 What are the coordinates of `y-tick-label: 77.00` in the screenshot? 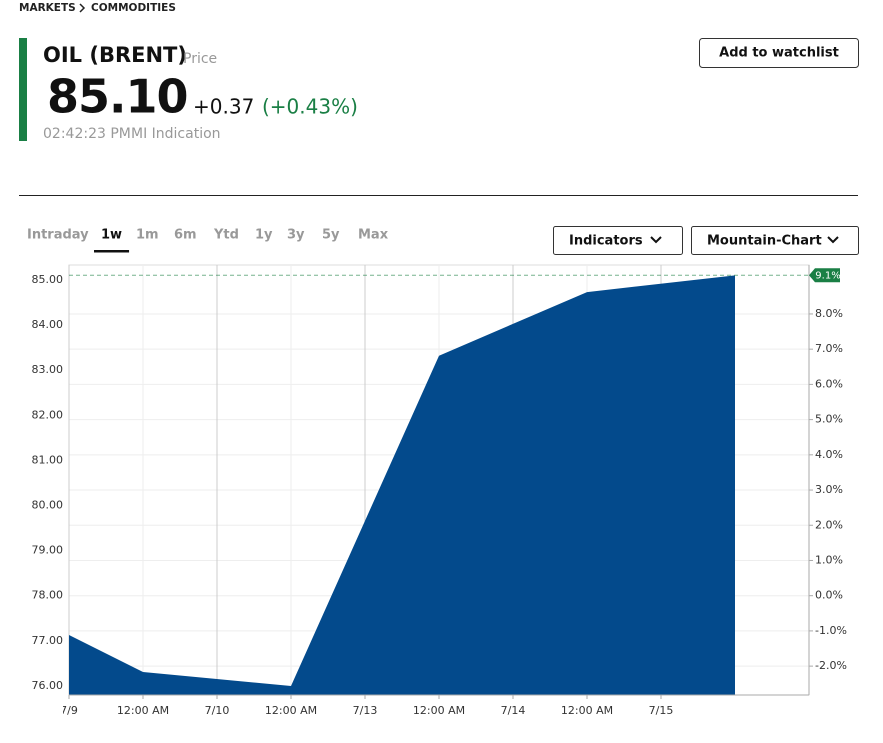 It's located at (48, 640).